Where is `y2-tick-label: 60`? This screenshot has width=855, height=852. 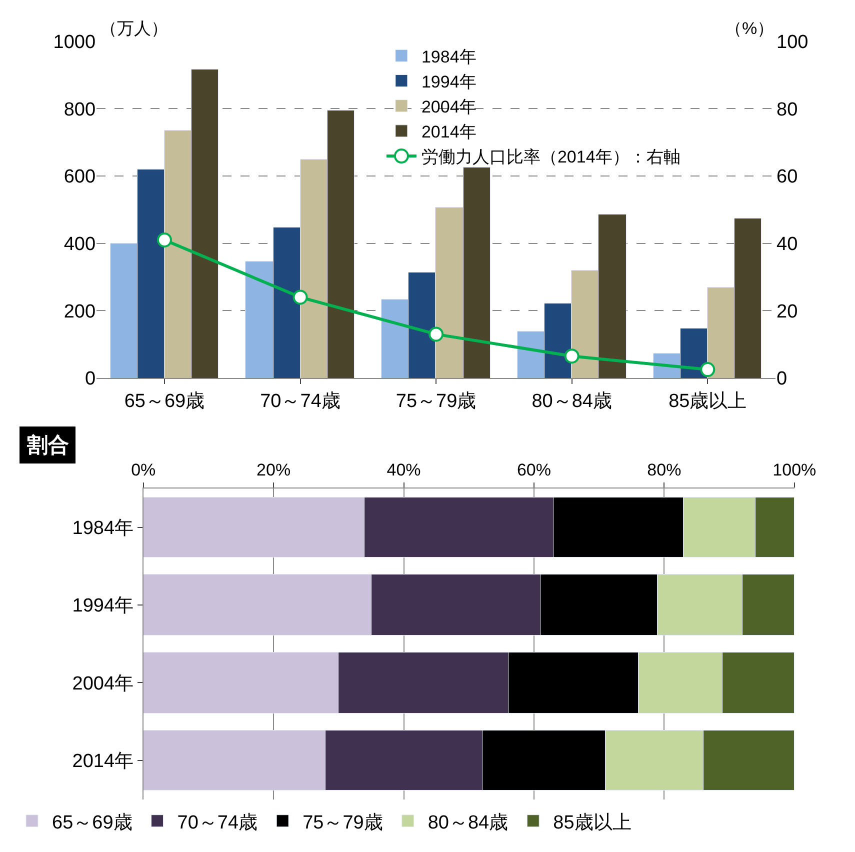 y2-tick-label: 60 is located at coordinates (787, 177).